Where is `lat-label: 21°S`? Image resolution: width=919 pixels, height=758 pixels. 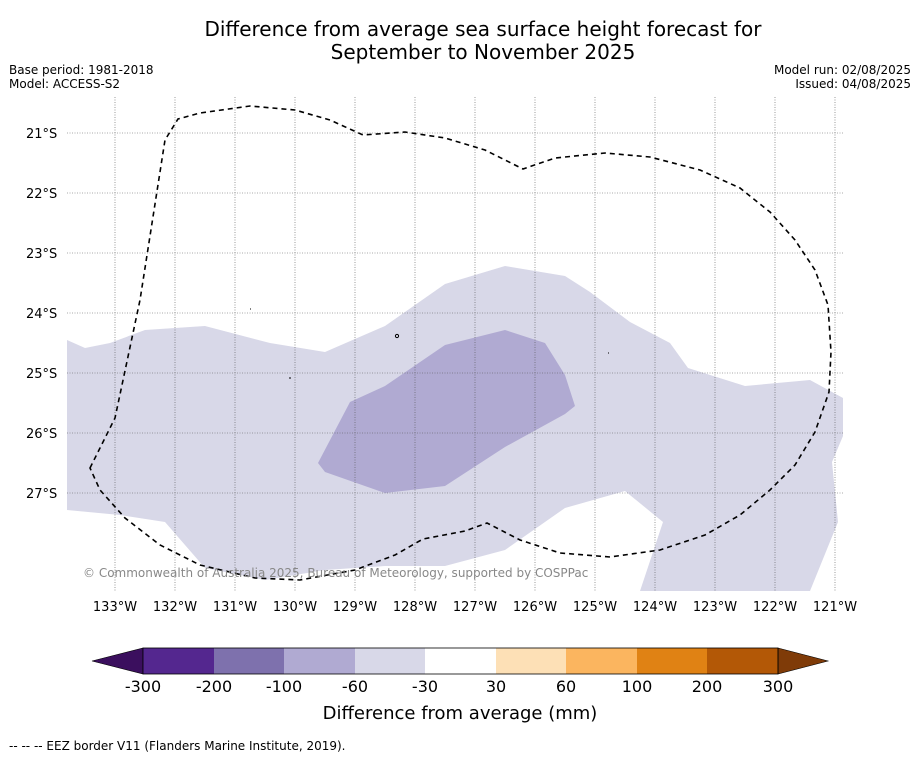 lat-label: 21°S is located at coordinates (41, 134).